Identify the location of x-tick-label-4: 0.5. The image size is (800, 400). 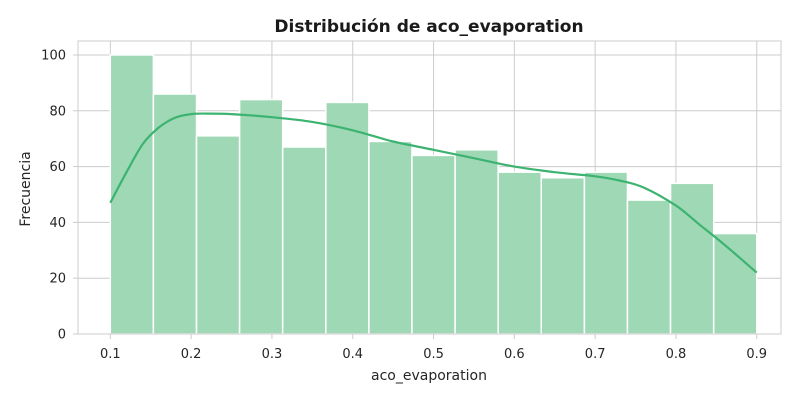
(433, 354).